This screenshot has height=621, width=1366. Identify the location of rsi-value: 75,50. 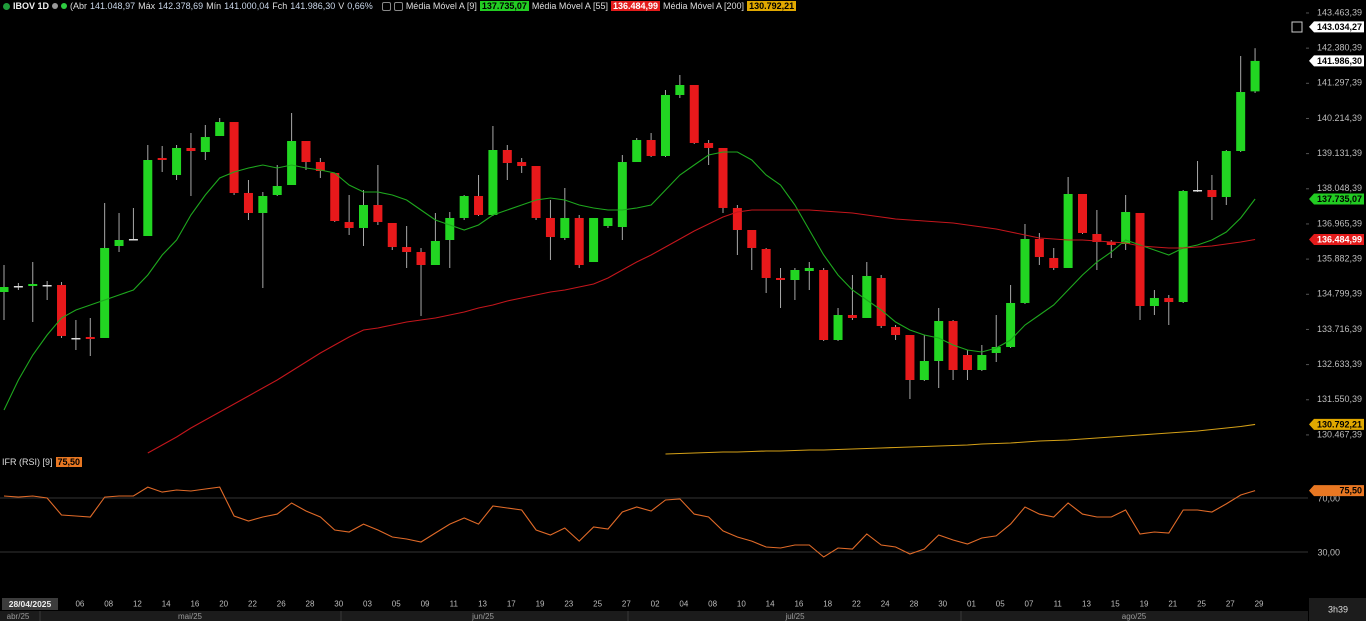
(69, 462).